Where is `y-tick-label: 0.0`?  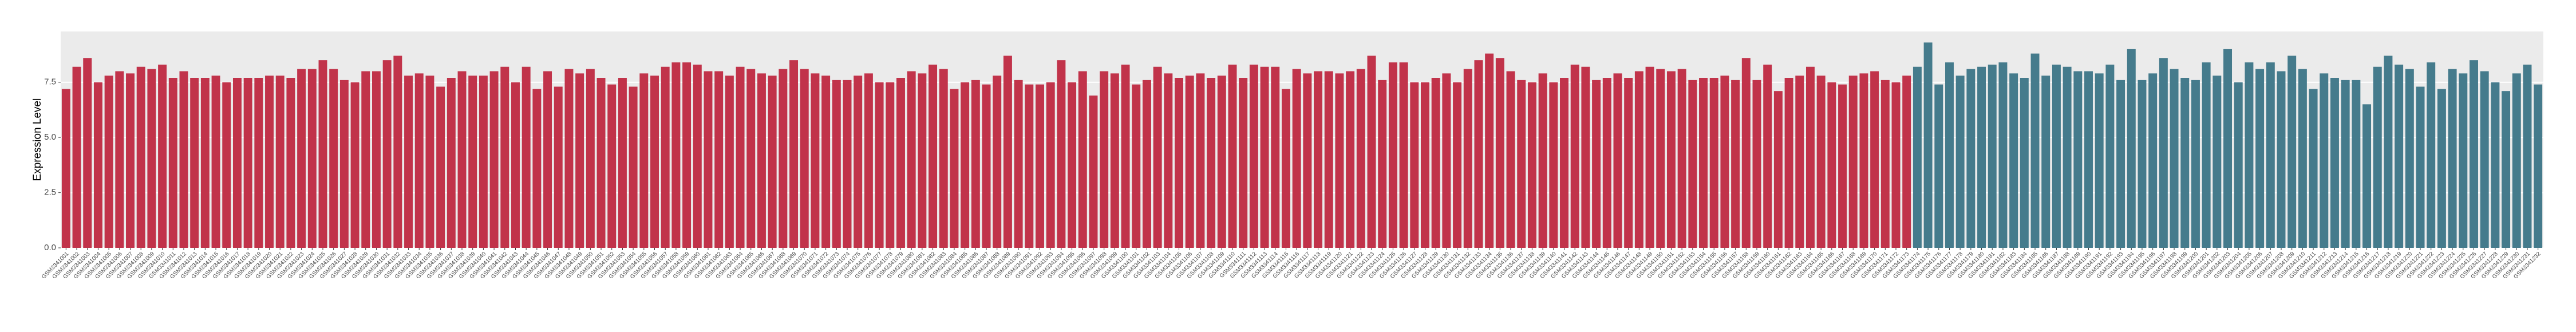 y-tick-label: 0.0 is located at coordinates (50, 248).